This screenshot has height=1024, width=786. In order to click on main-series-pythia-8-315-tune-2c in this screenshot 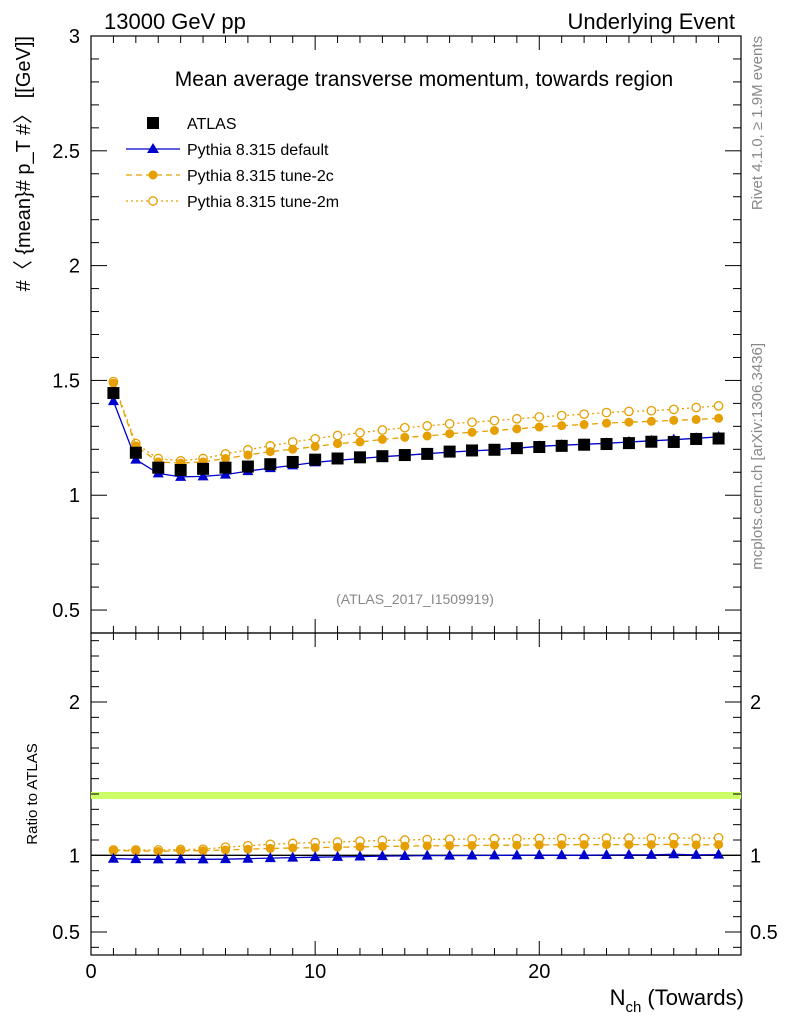, I will do `click(416, 423)`.